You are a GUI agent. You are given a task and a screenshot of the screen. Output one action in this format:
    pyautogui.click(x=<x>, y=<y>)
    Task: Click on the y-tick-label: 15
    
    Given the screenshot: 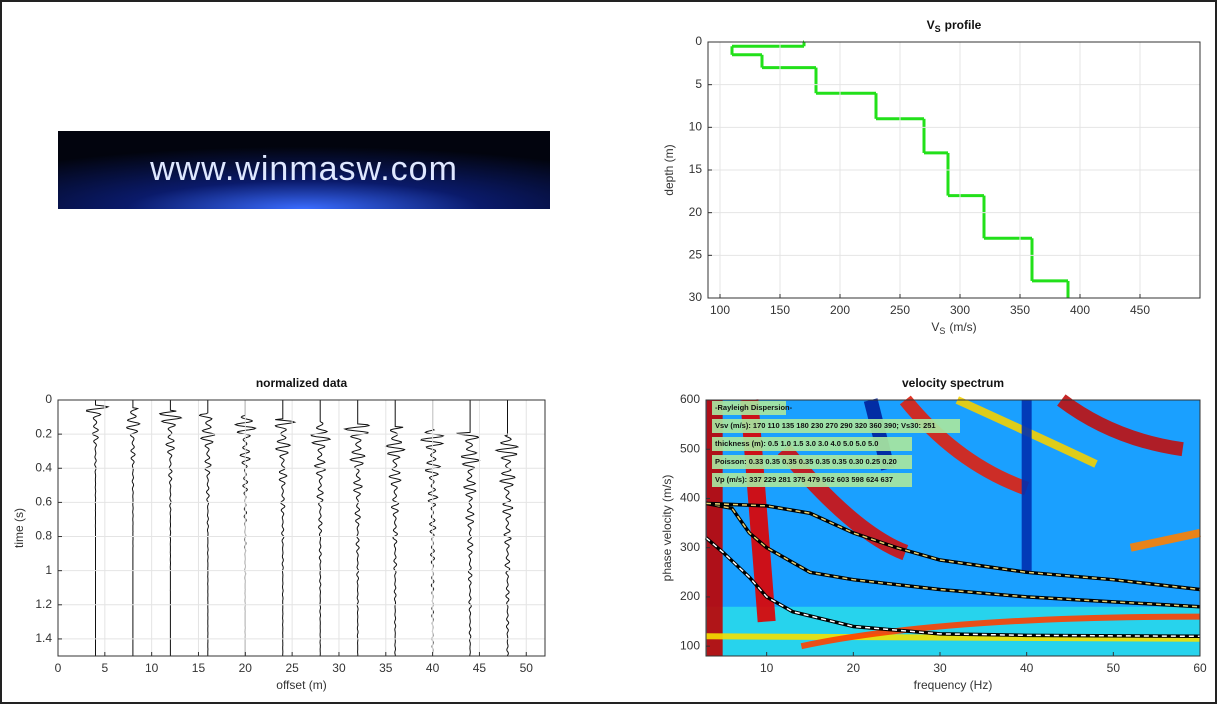 What is the action you would take?
    pyautogui.click(x=696, y=169)
    